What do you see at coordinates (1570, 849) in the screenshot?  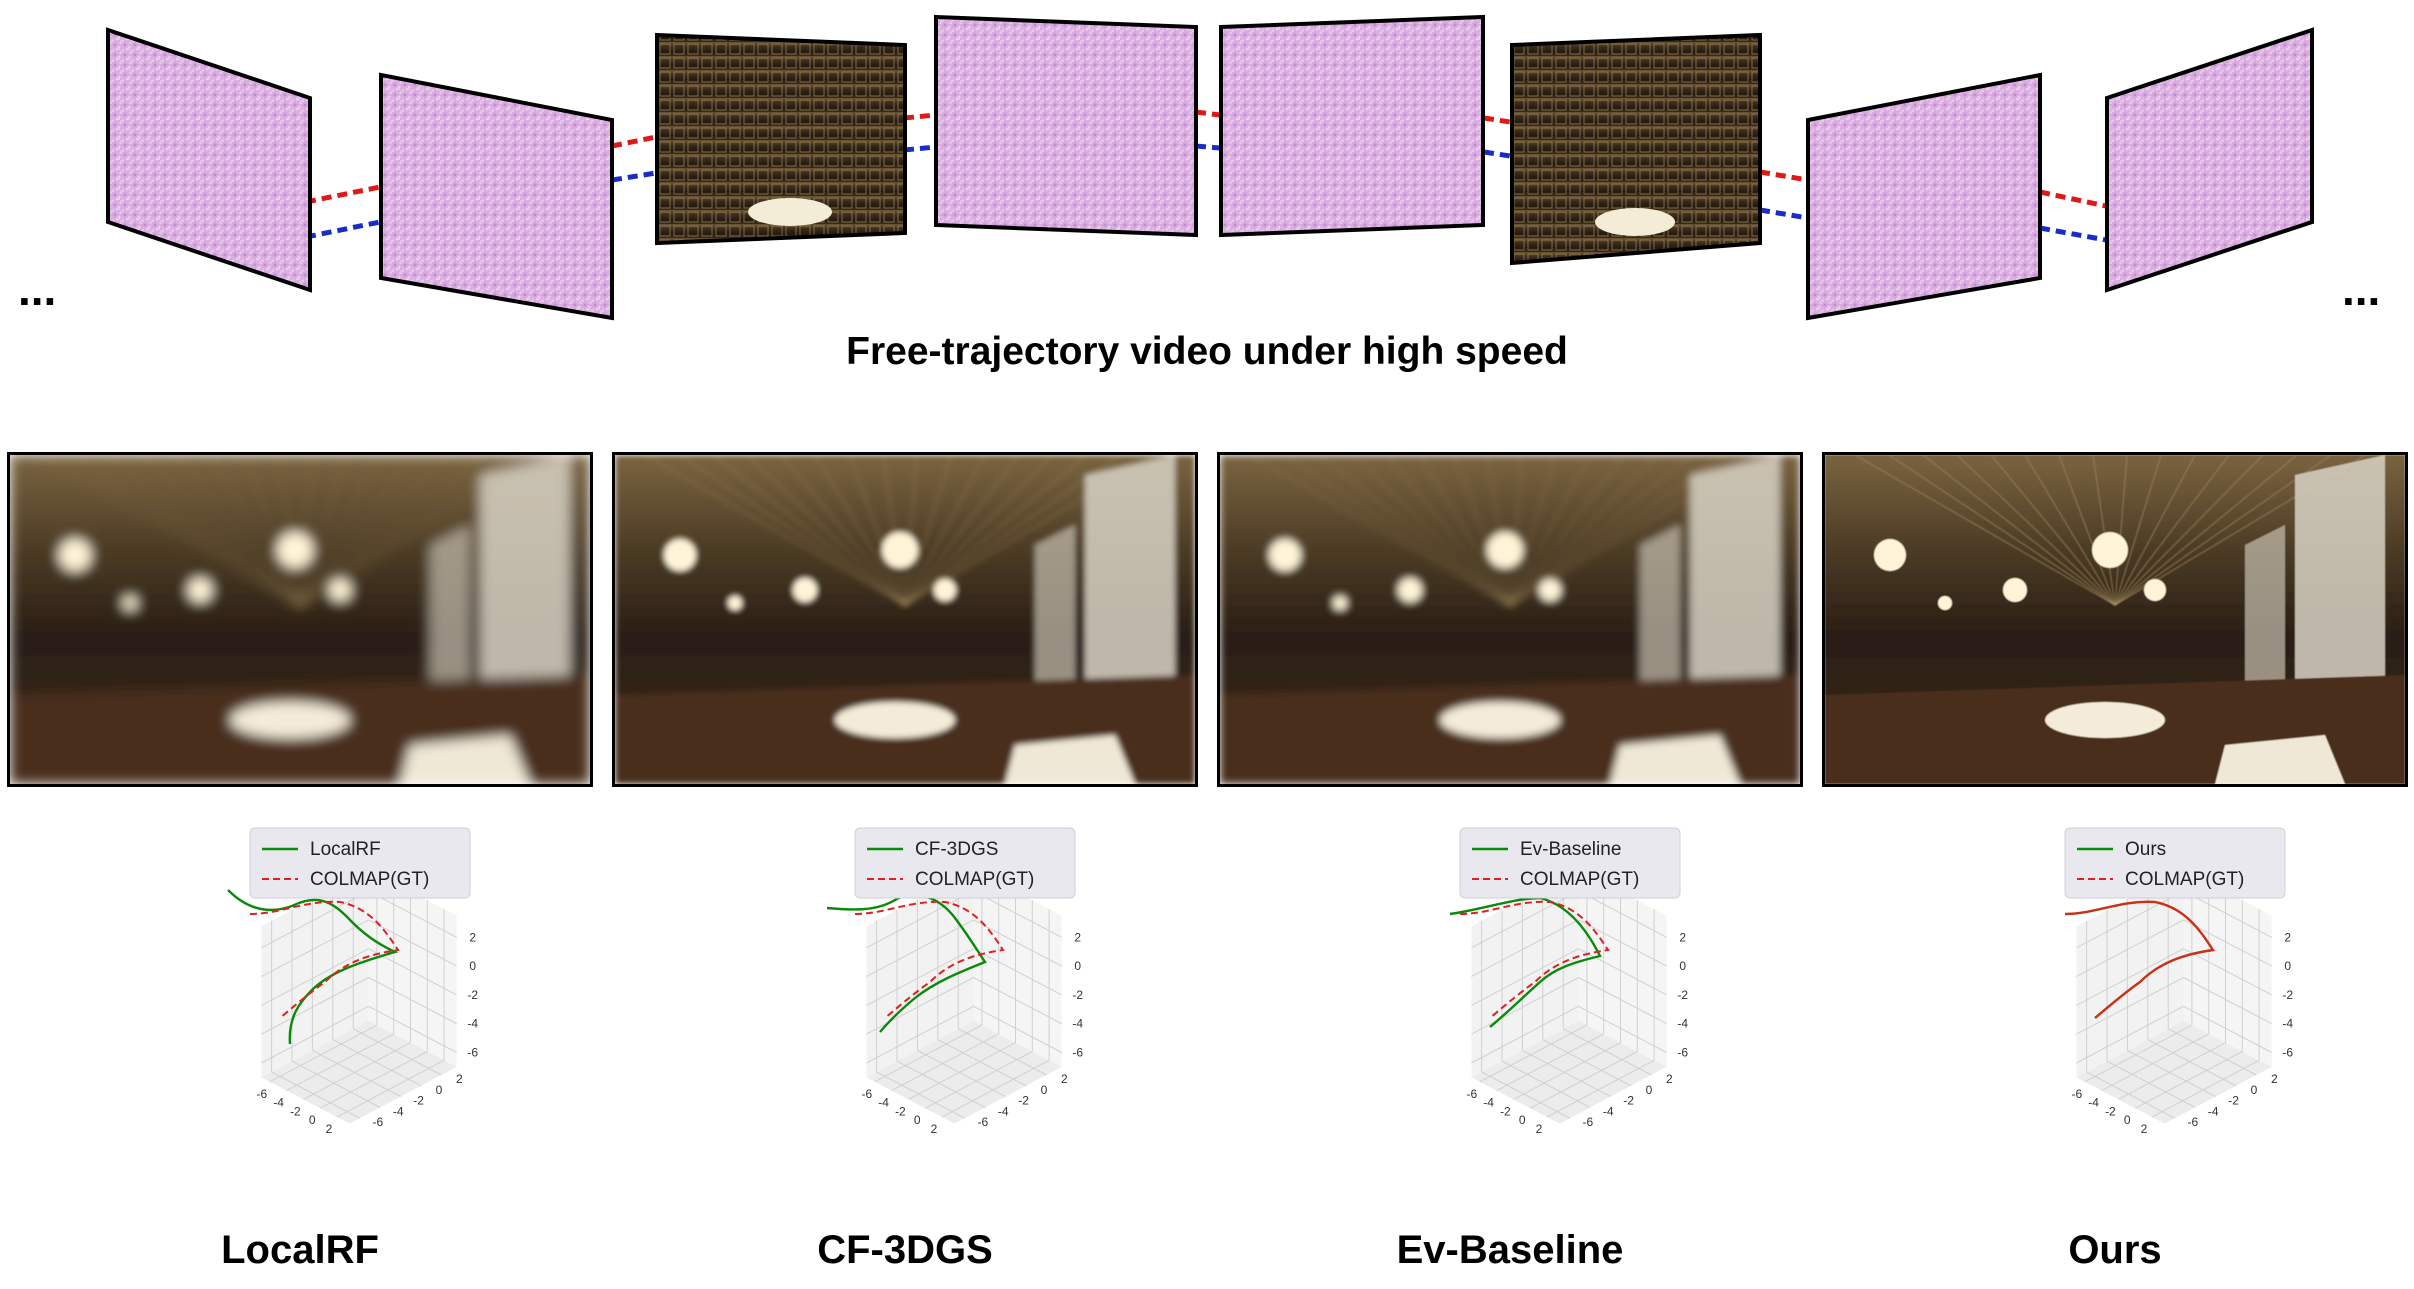 I see `legend-label-pred: Ev-Baseline` at bounding box center [1570, 849].